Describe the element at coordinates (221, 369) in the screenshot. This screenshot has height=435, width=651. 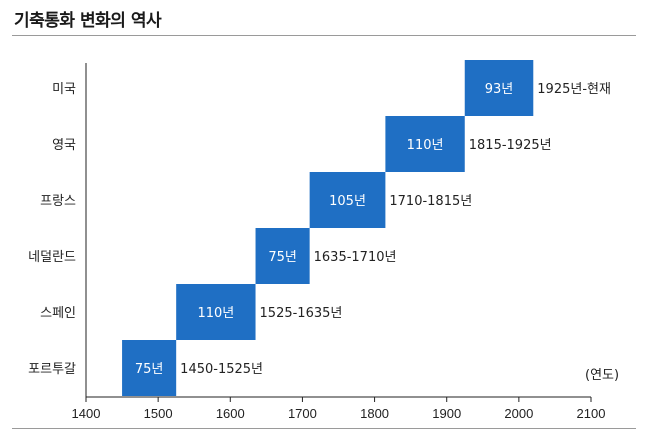
I see `range-label: 1450-1525년` at that location.